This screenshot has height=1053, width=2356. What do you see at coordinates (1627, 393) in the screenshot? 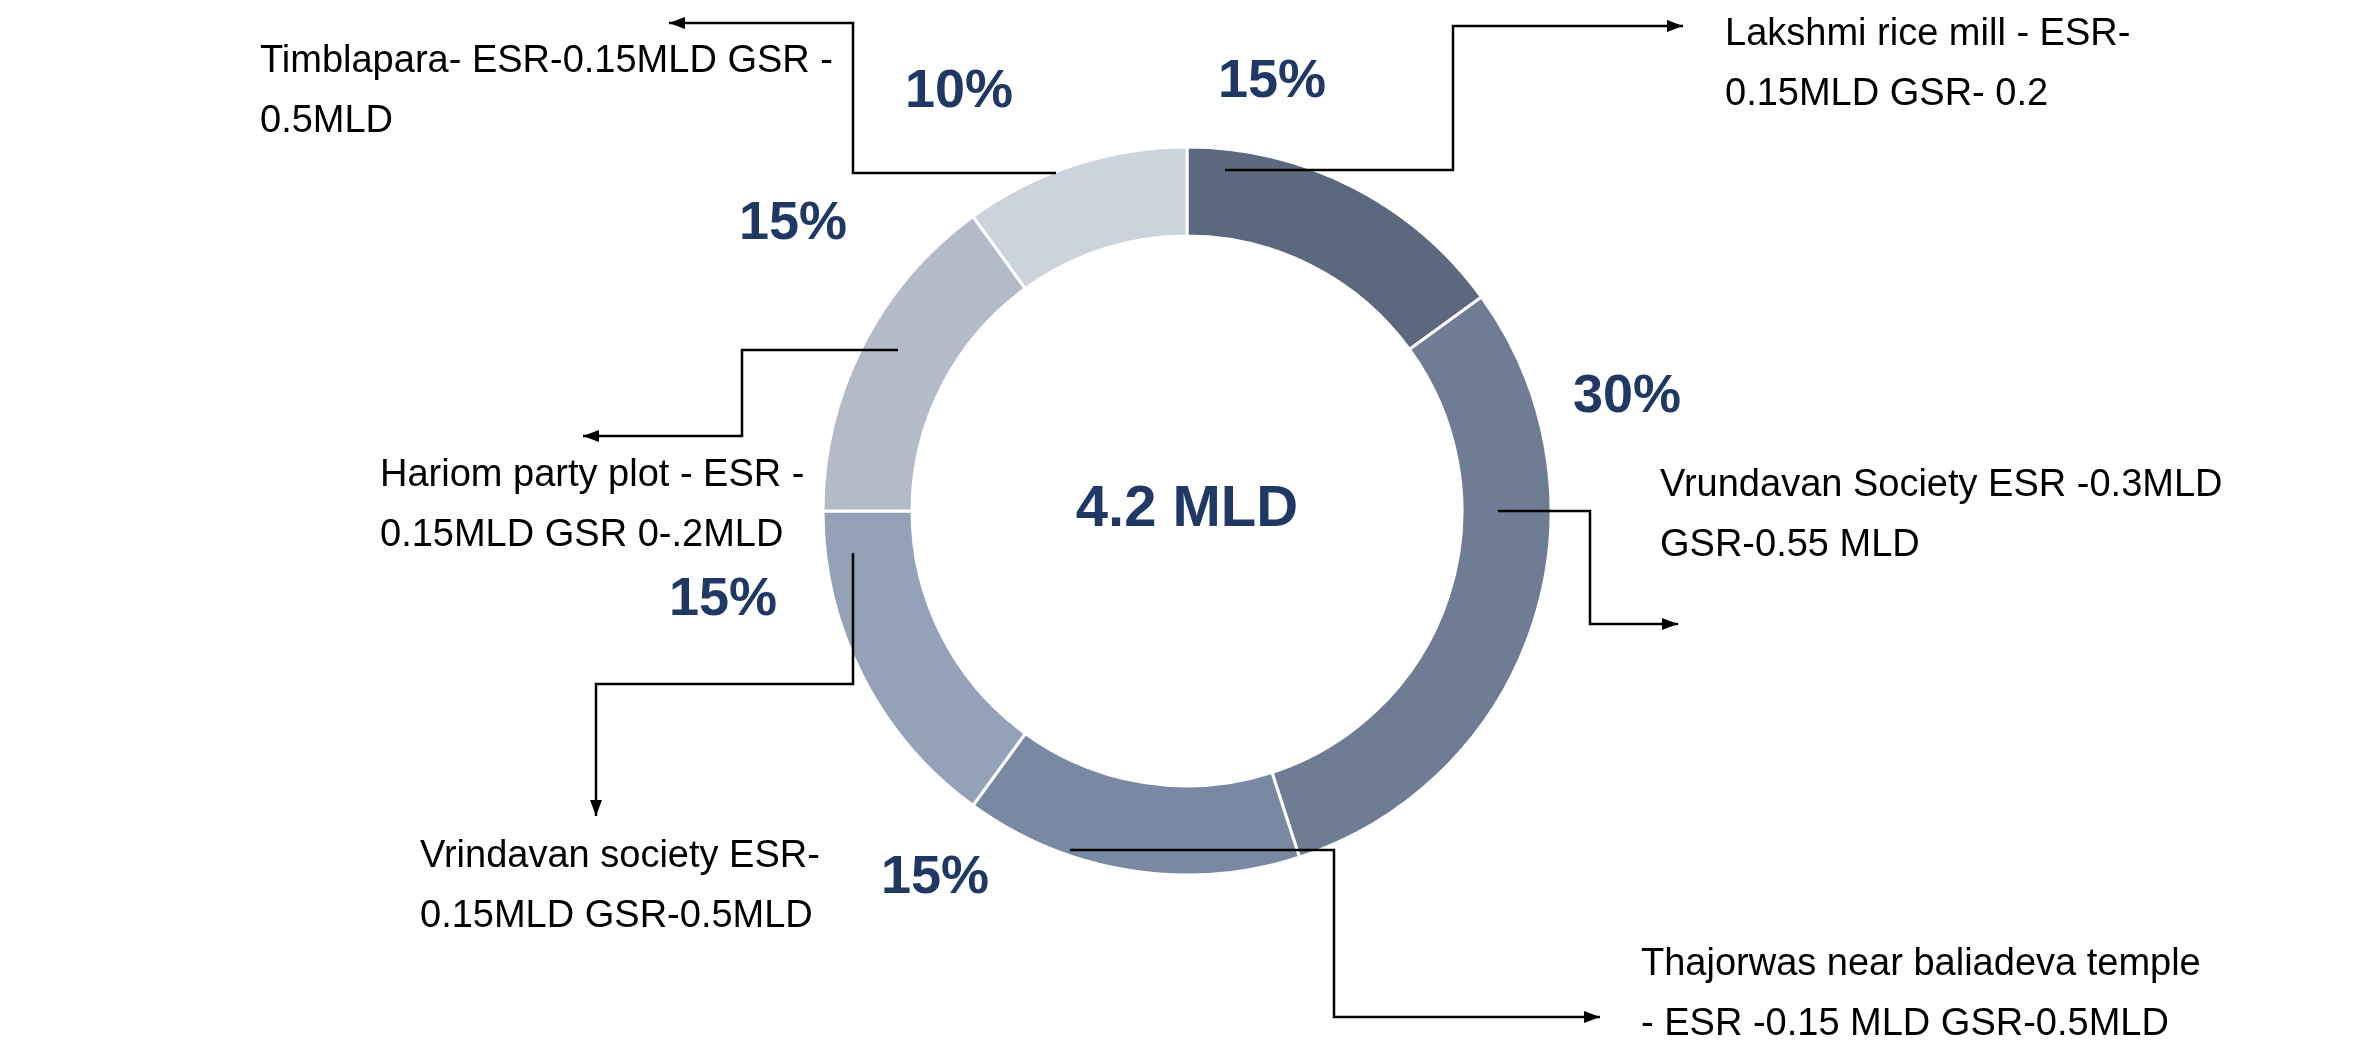
I see `data-label: 30%` at bounding box center [1627, 393].